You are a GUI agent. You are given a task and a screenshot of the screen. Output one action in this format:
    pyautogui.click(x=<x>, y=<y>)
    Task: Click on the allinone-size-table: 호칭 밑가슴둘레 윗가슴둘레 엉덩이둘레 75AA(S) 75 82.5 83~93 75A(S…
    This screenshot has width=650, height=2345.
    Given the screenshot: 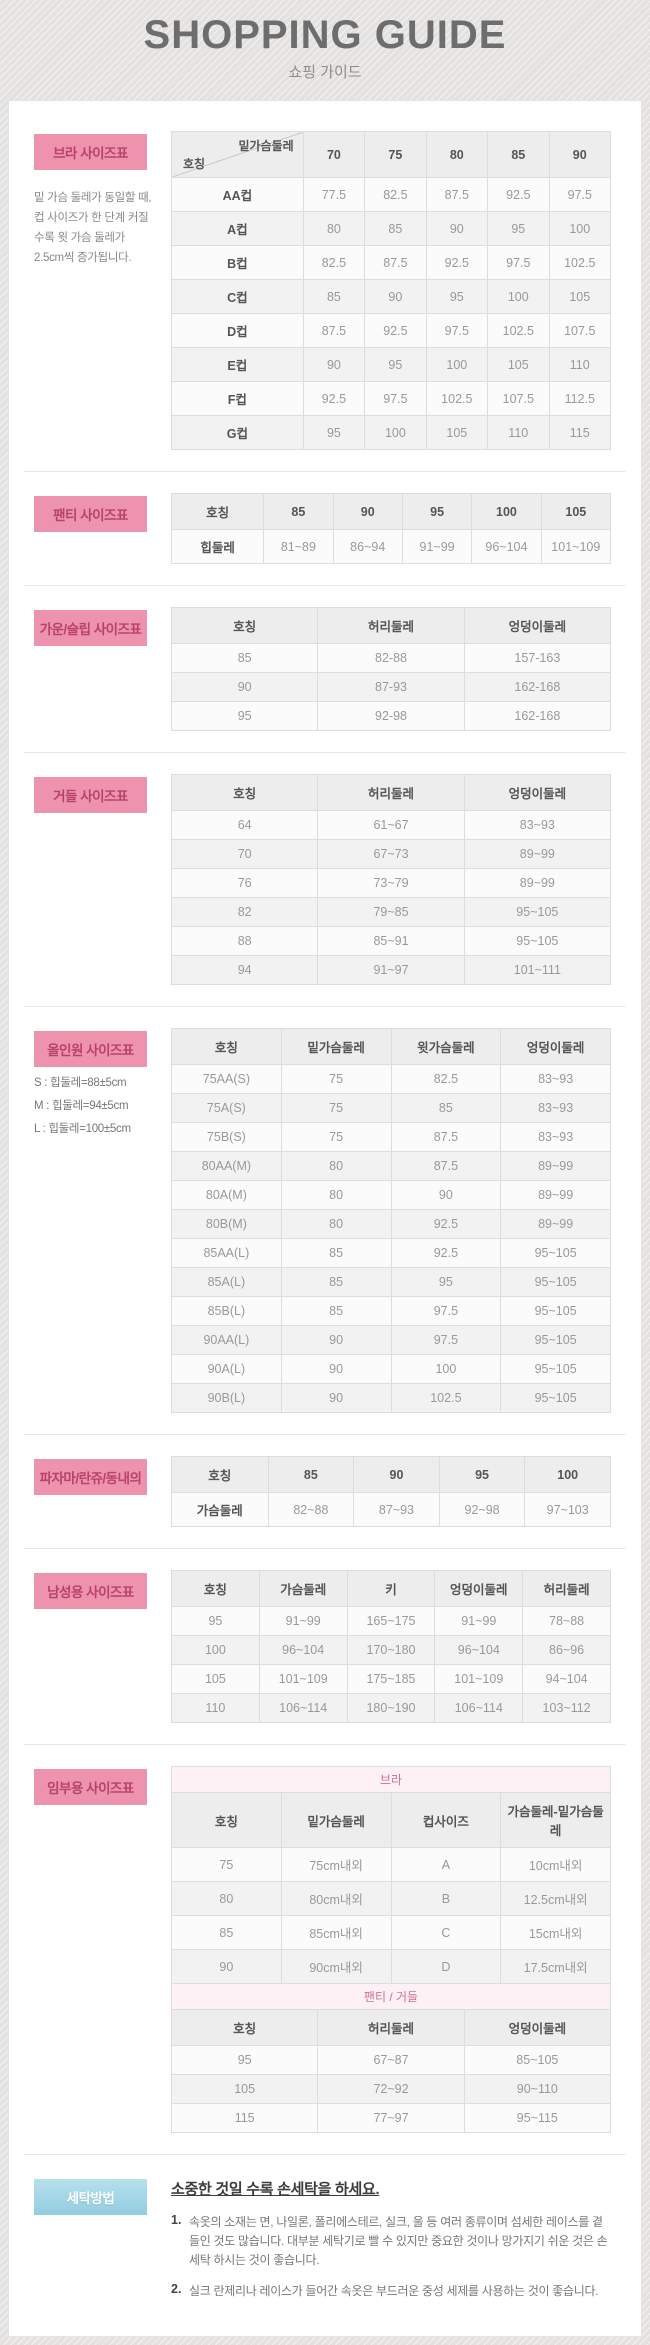 What is the action you would take?
    pyautogui.click(x=391, y=1220)
    